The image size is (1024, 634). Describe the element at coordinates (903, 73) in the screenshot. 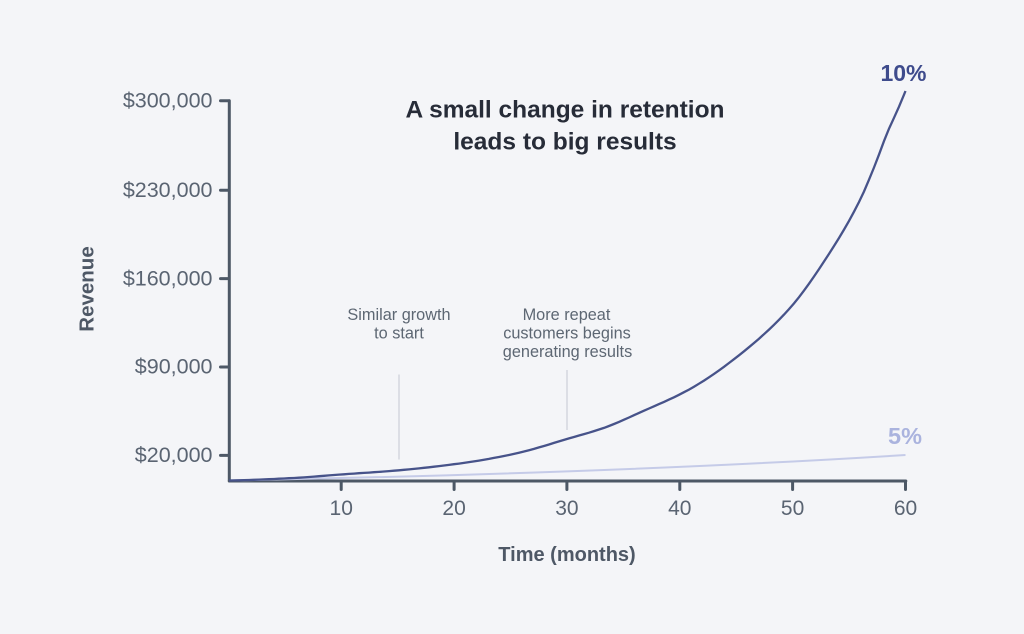

I see `svg-text: 10%` at that location.